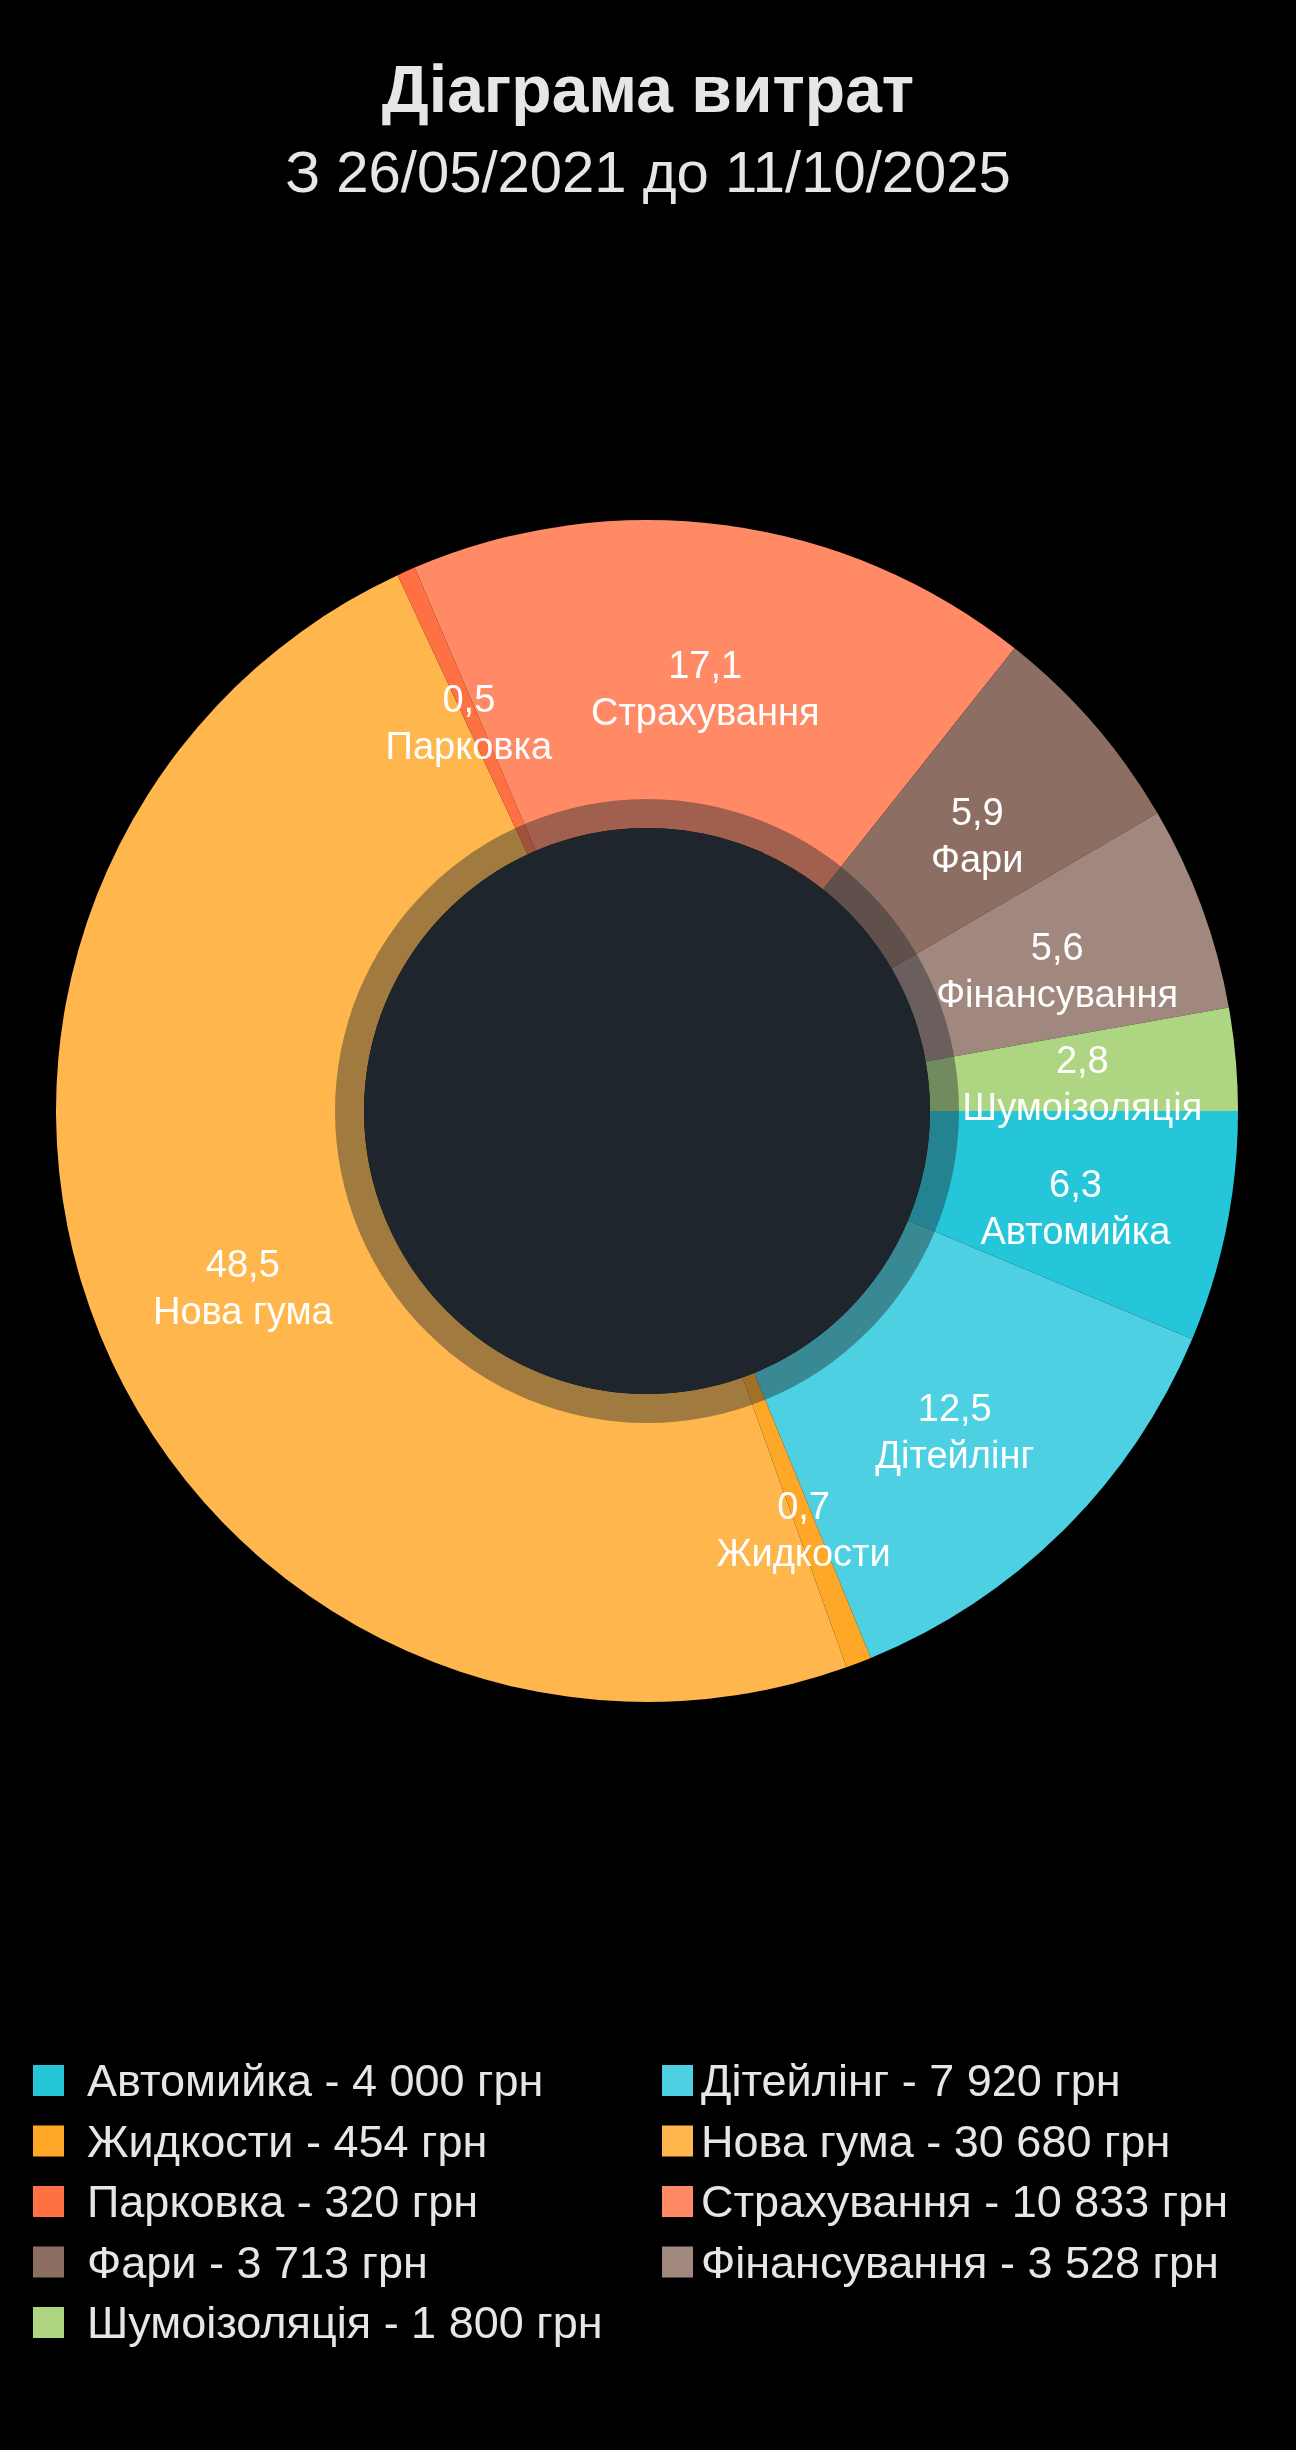  Describe the element at coordinates (396, 2141) in the screenshot. I see `text: - 454 грн` at that location.